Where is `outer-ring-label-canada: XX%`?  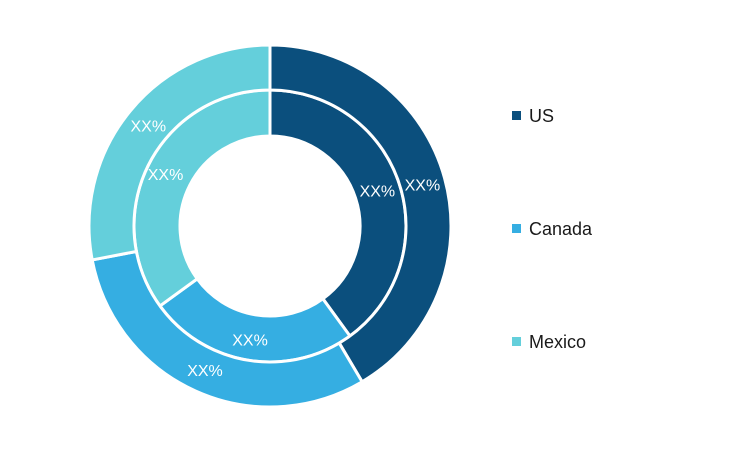 outer-ring-label-canada: XX% is located at coordinates (205, 371).